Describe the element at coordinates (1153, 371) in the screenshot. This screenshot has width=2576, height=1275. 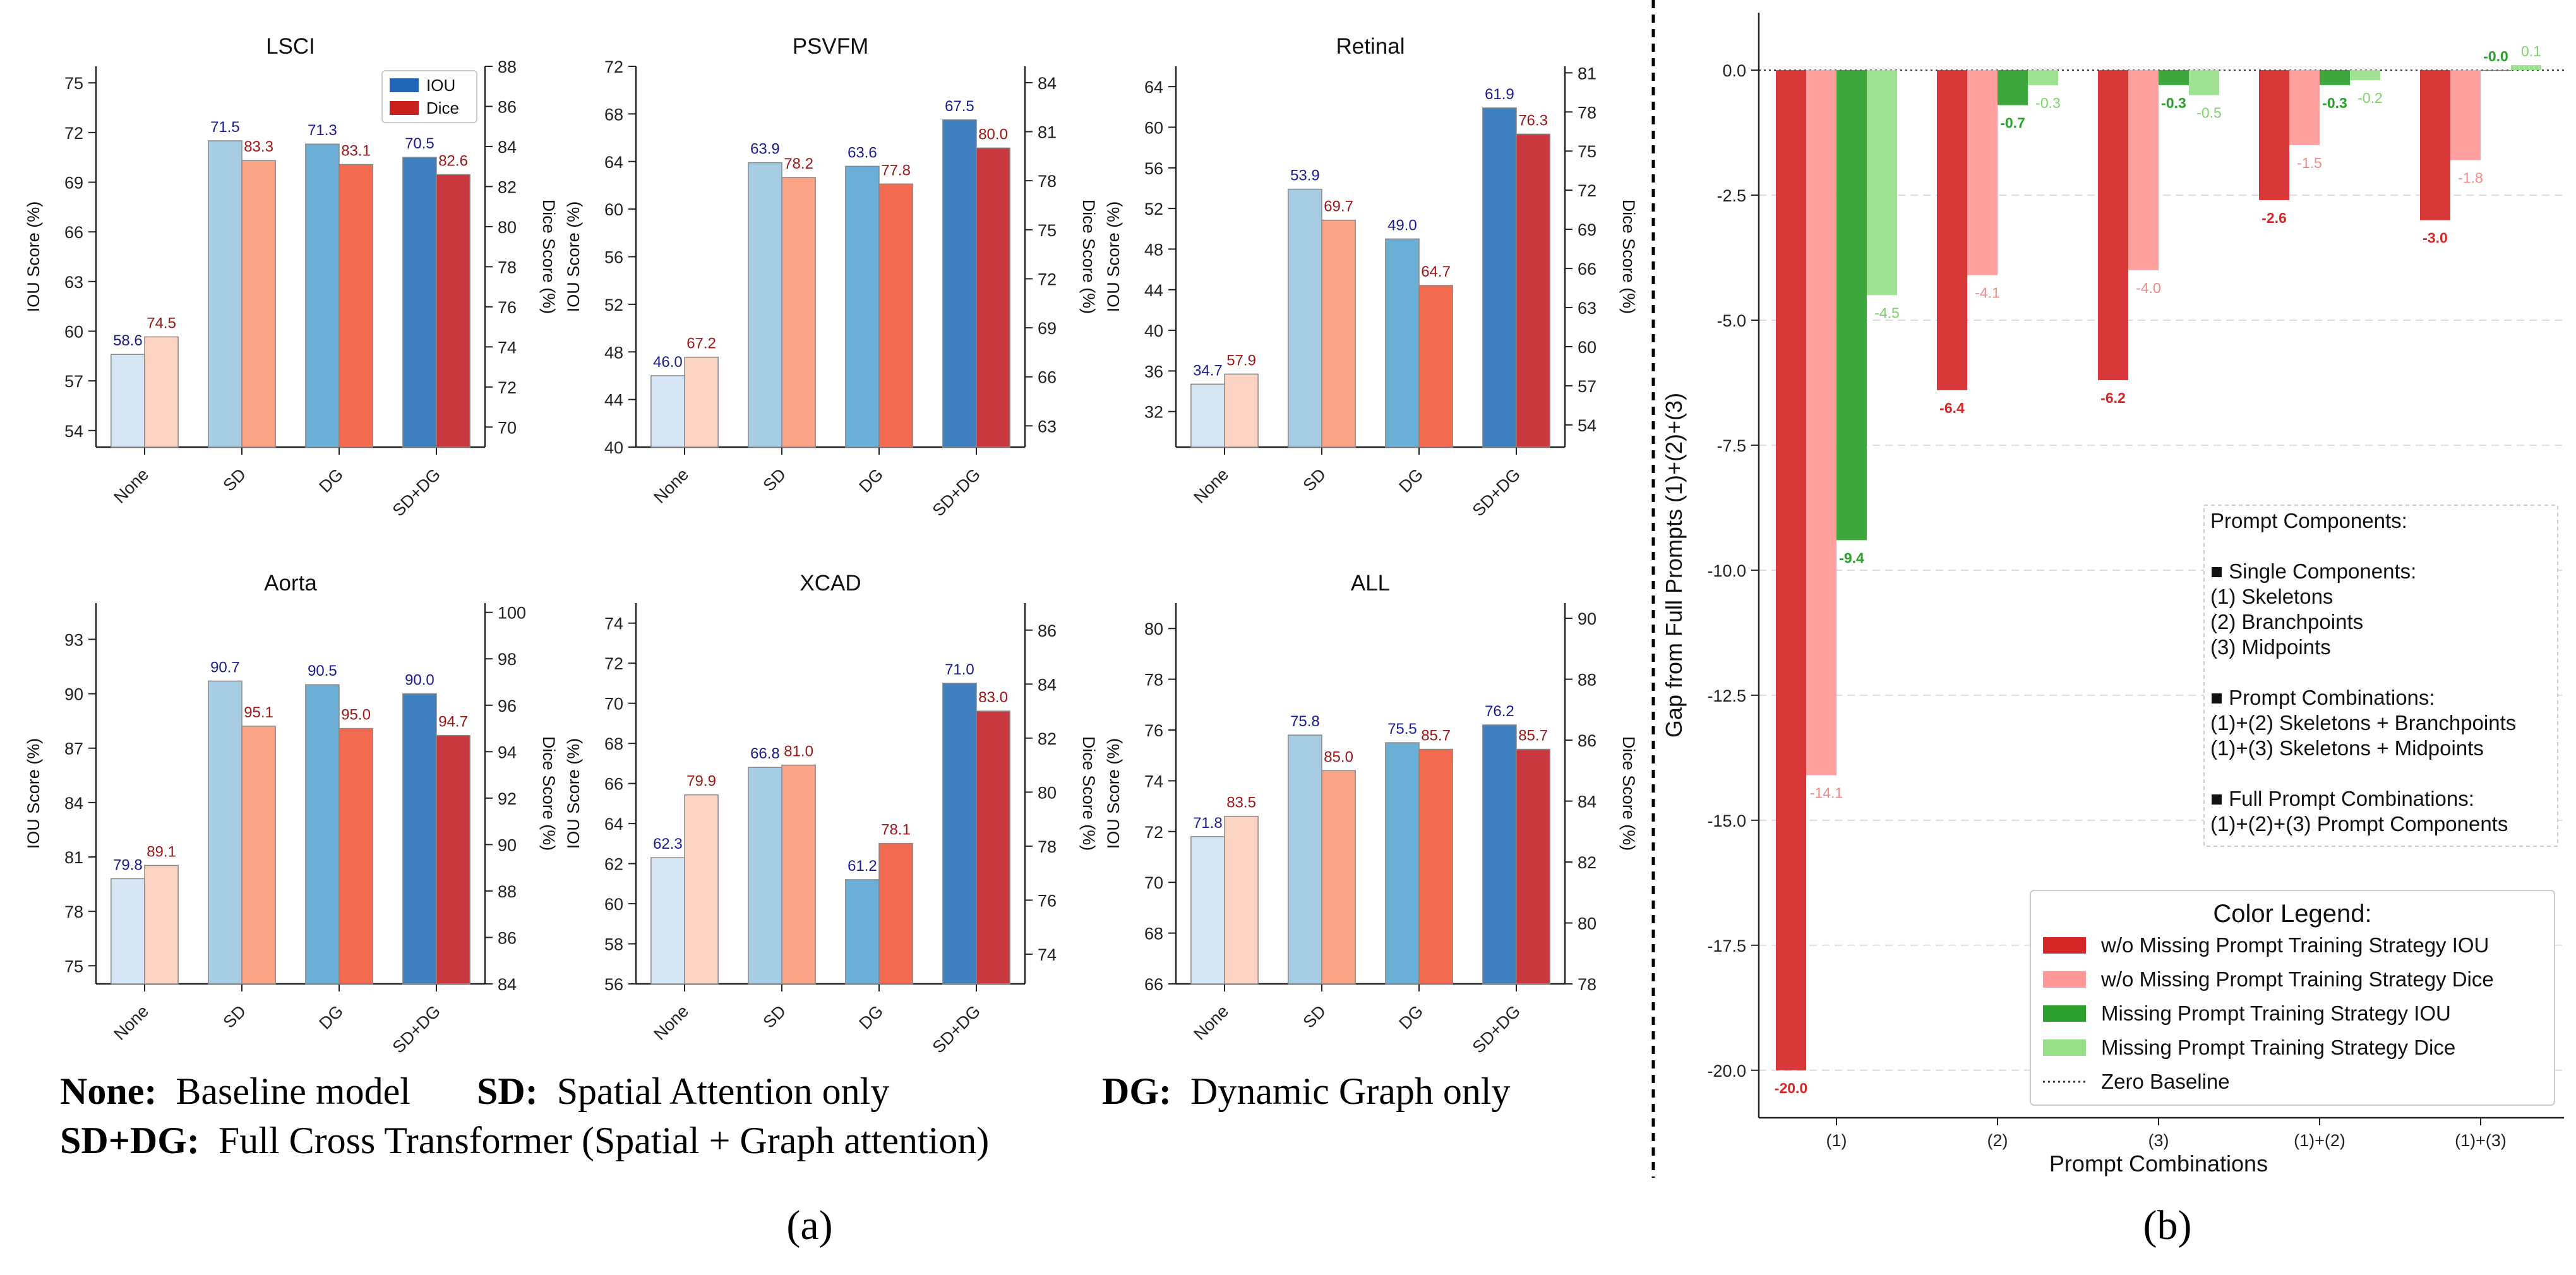
I see `y-tick-label-left: 36` at that location.